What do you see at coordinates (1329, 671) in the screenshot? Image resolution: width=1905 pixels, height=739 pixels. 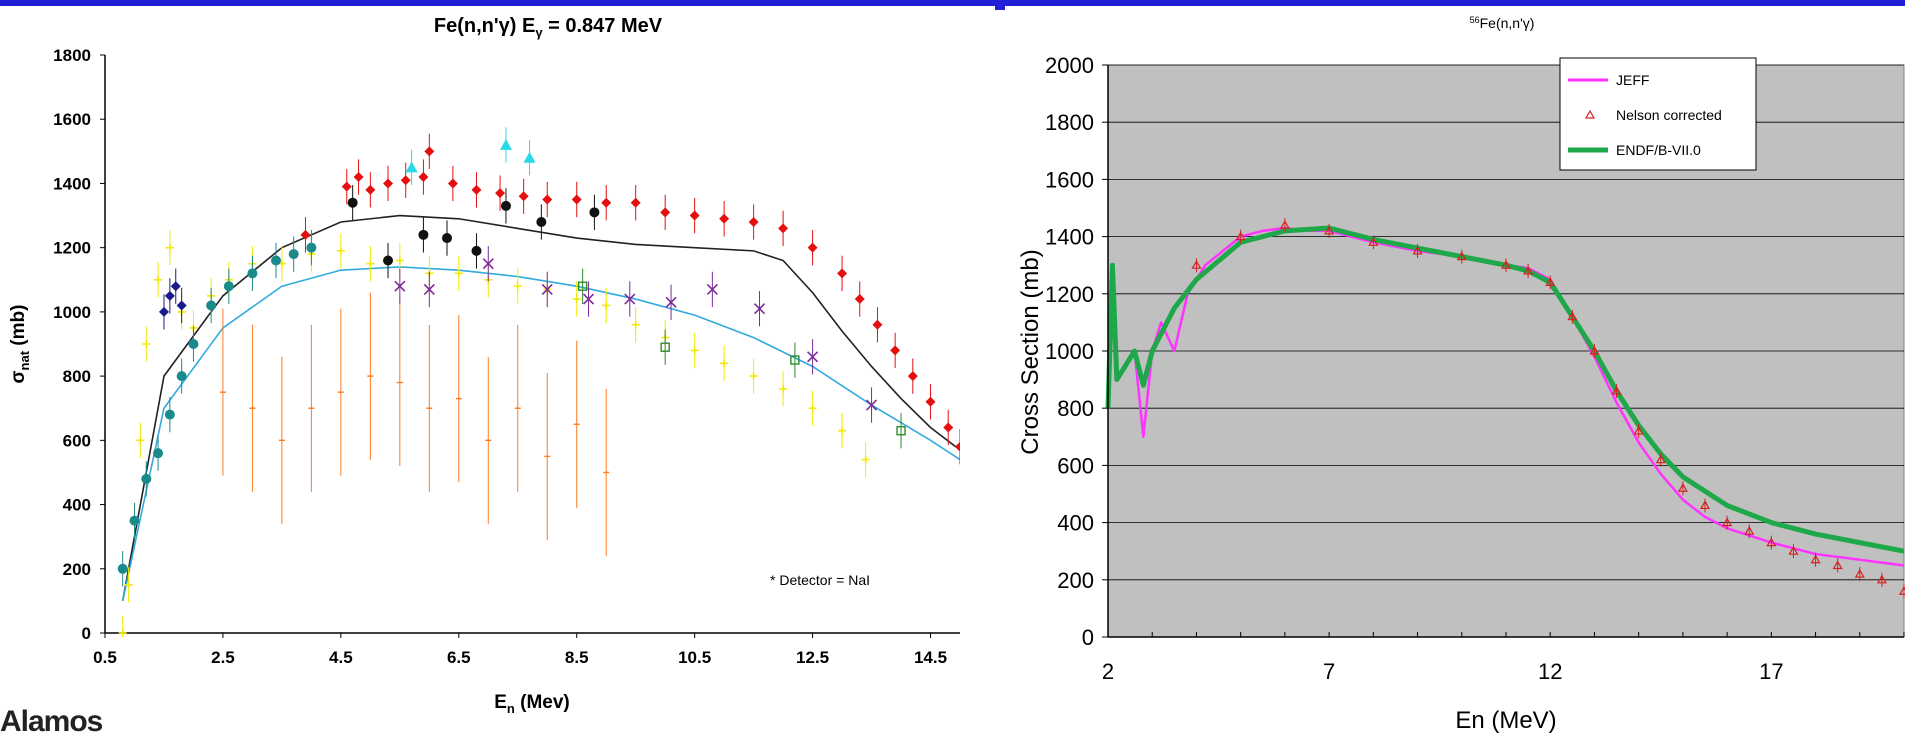 I see `right-x-tick-label: 7` at bounding box center [1329, 671].